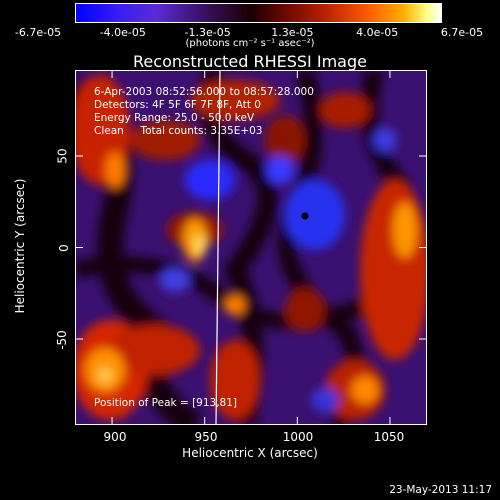 Image resolution: width=500 pixels, height=500 pixels. Describe the element at coordinates (166, 403) in the screenshot. I see `annotation-peak-position: Position of Peak = [913,81]` at that location.